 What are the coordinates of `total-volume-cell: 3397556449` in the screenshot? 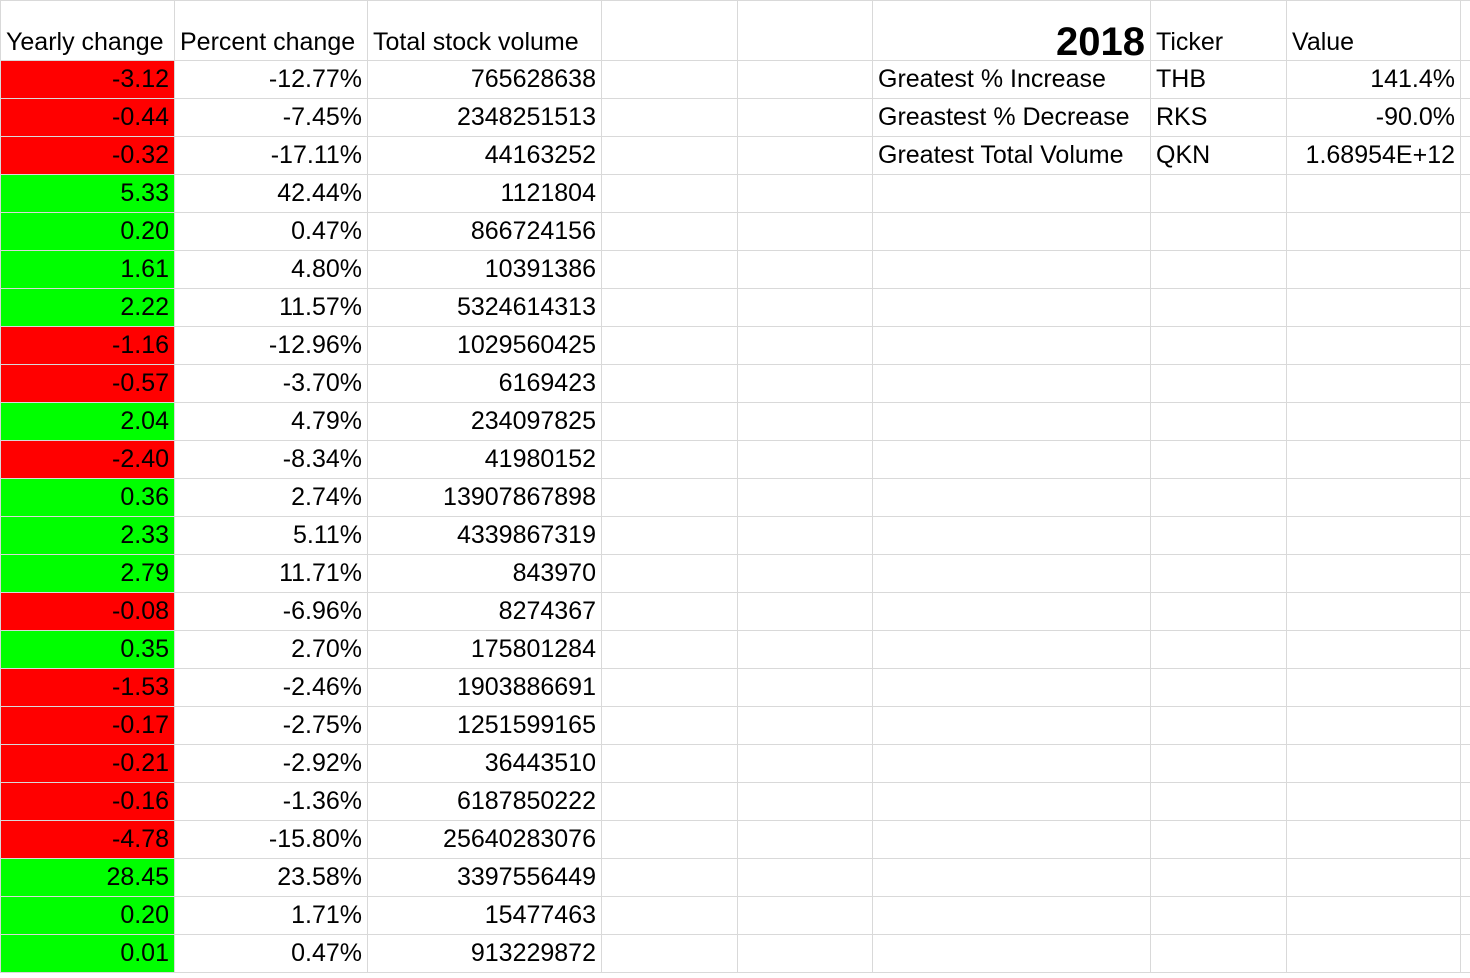 It's located at (484, 877).